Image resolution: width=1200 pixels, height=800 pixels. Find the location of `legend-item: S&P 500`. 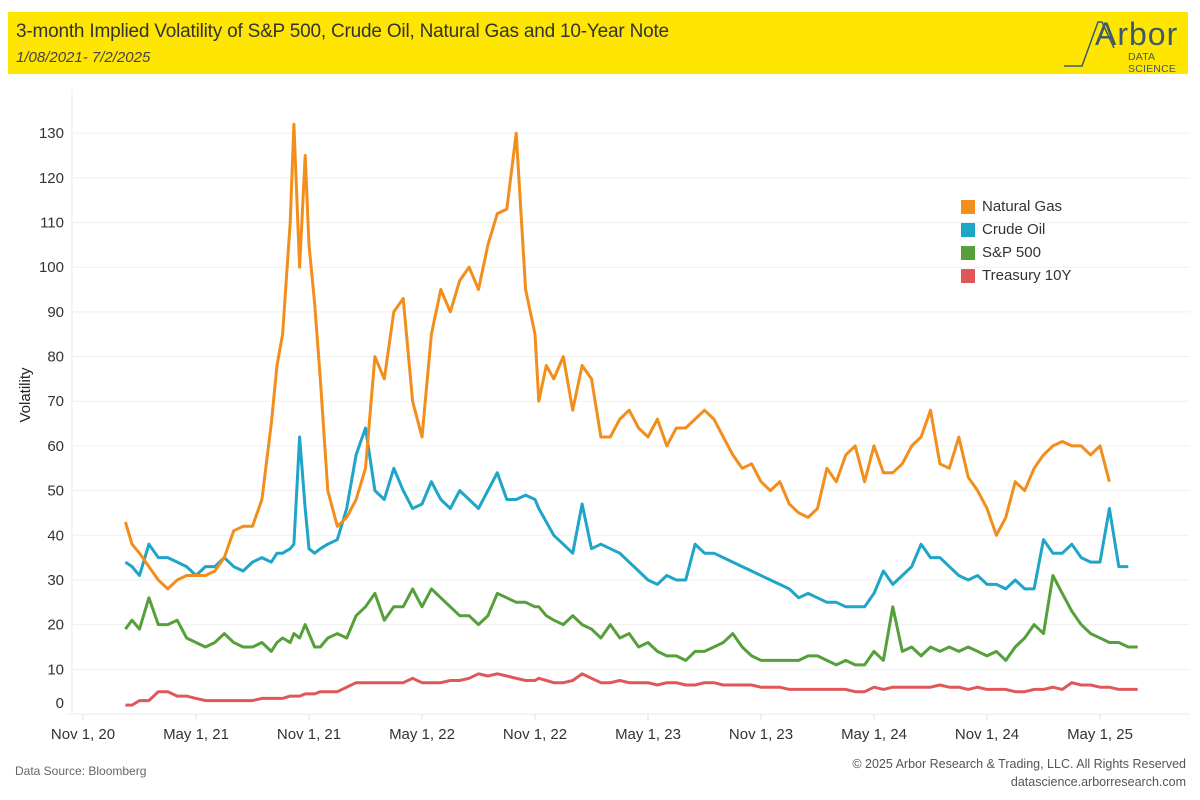

legend-item: S&P 500 is located at coordinates (1016, 252).